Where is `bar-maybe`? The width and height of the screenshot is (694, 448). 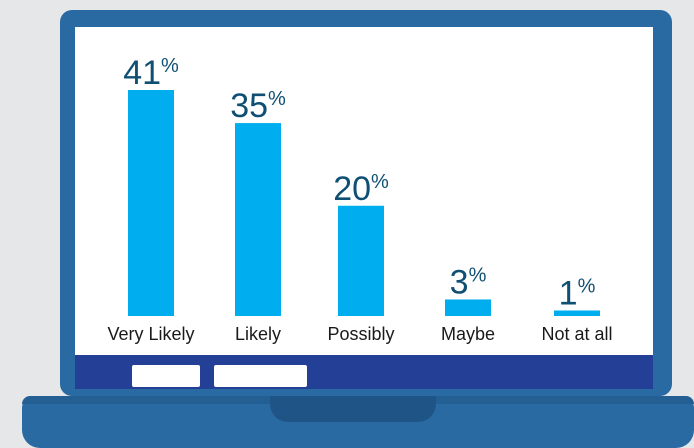 bar-maybe is located at coordinates (468, 307).